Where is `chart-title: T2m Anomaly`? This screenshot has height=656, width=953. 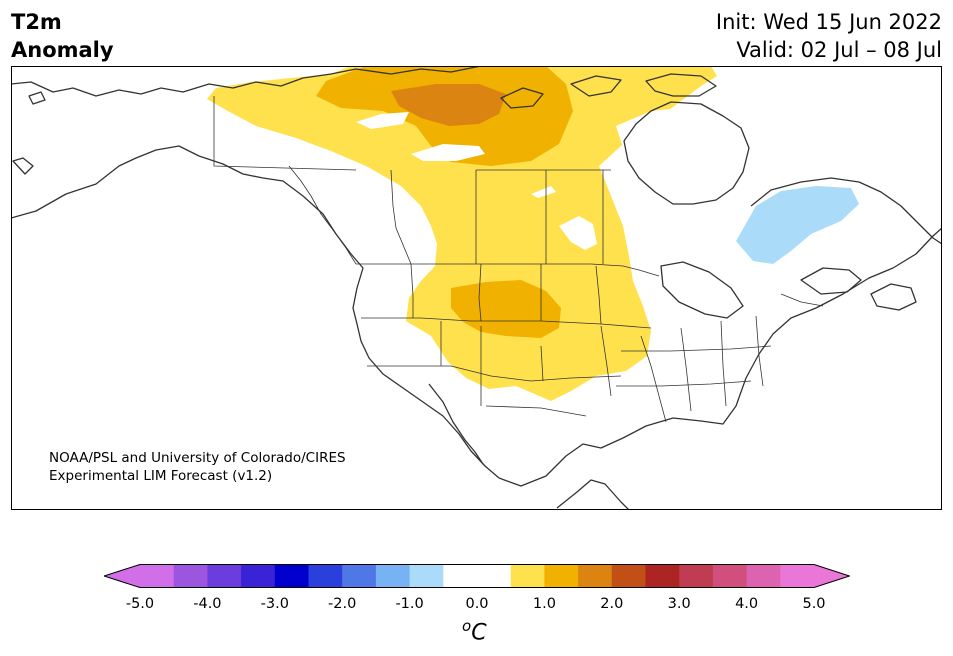
chart-title: T2m Anomaly is located at coordinates (62, 36).